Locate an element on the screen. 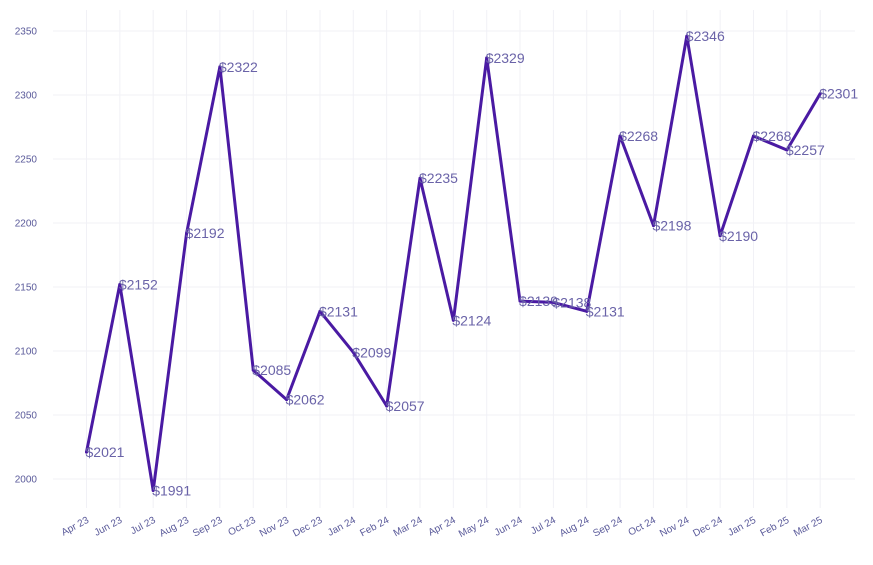 The height and width of the screenshot is (565, 873). x-tick-label: Mar 25 is located at coordinates (808, 527).